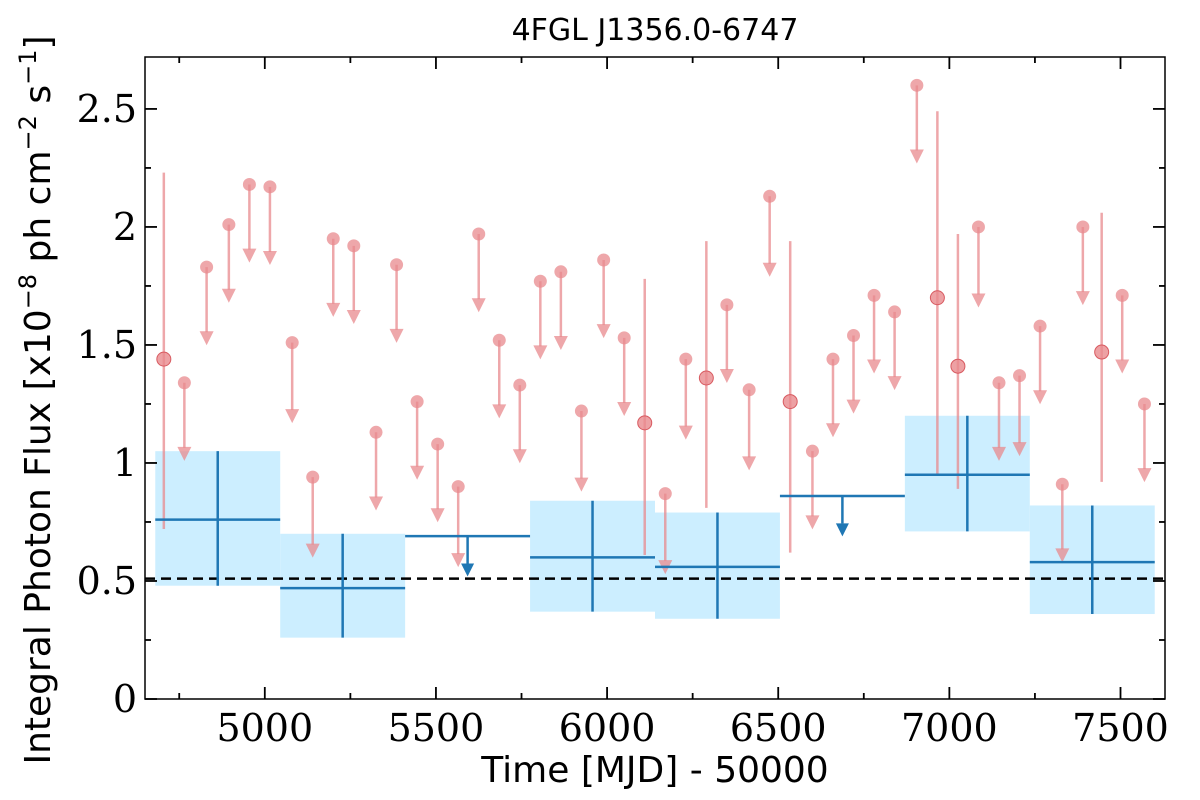  I want to click on x-tick-label: 5500, so click(436, 728).